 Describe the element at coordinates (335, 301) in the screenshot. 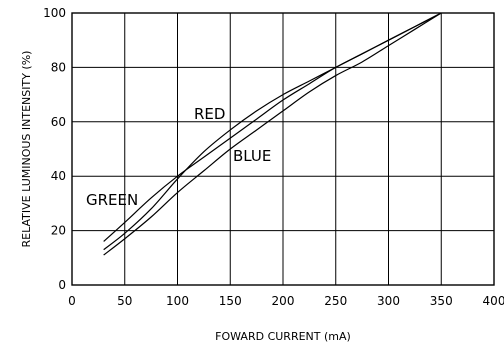

I see `x-tick-label-250: 250` at that location.